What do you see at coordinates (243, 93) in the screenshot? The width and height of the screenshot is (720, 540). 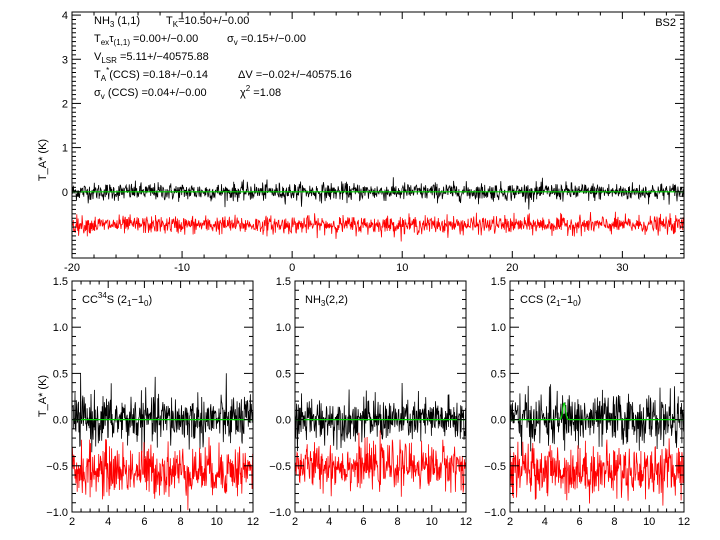 I see `text-segment: χ` at bounding box center [243, 93].